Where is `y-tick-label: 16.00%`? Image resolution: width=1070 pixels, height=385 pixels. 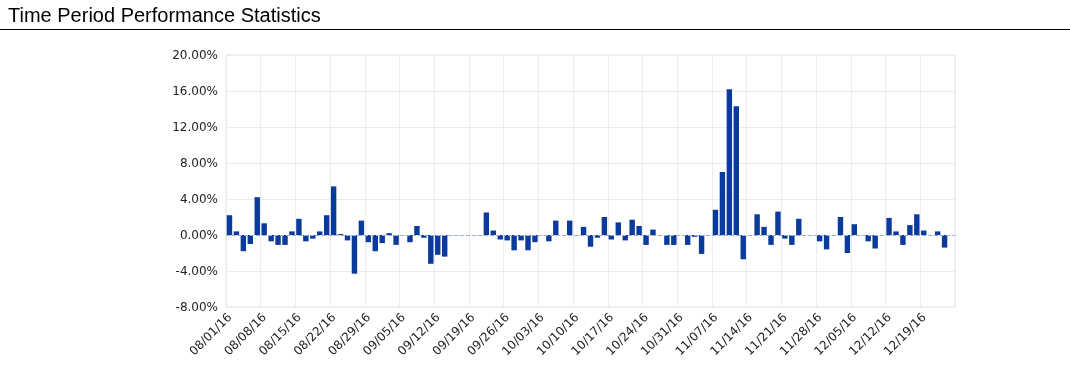
y-tick-label: 16.00% is located at coordinates (195, 91).